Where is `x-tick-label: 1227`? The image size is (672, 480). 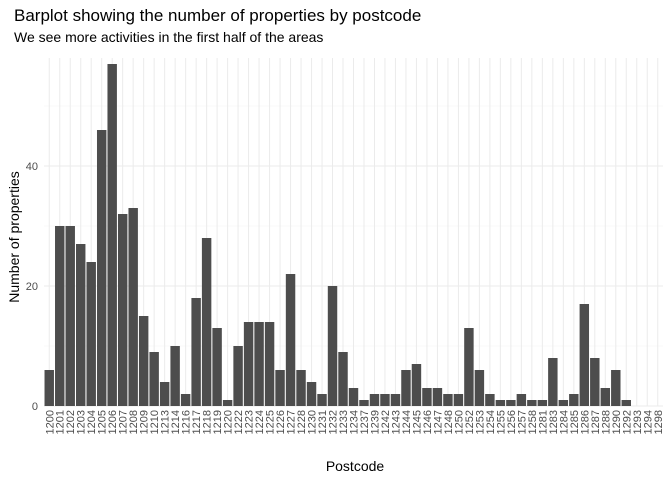 x-tick-label: 1227 is located at coordinates (292, 422).